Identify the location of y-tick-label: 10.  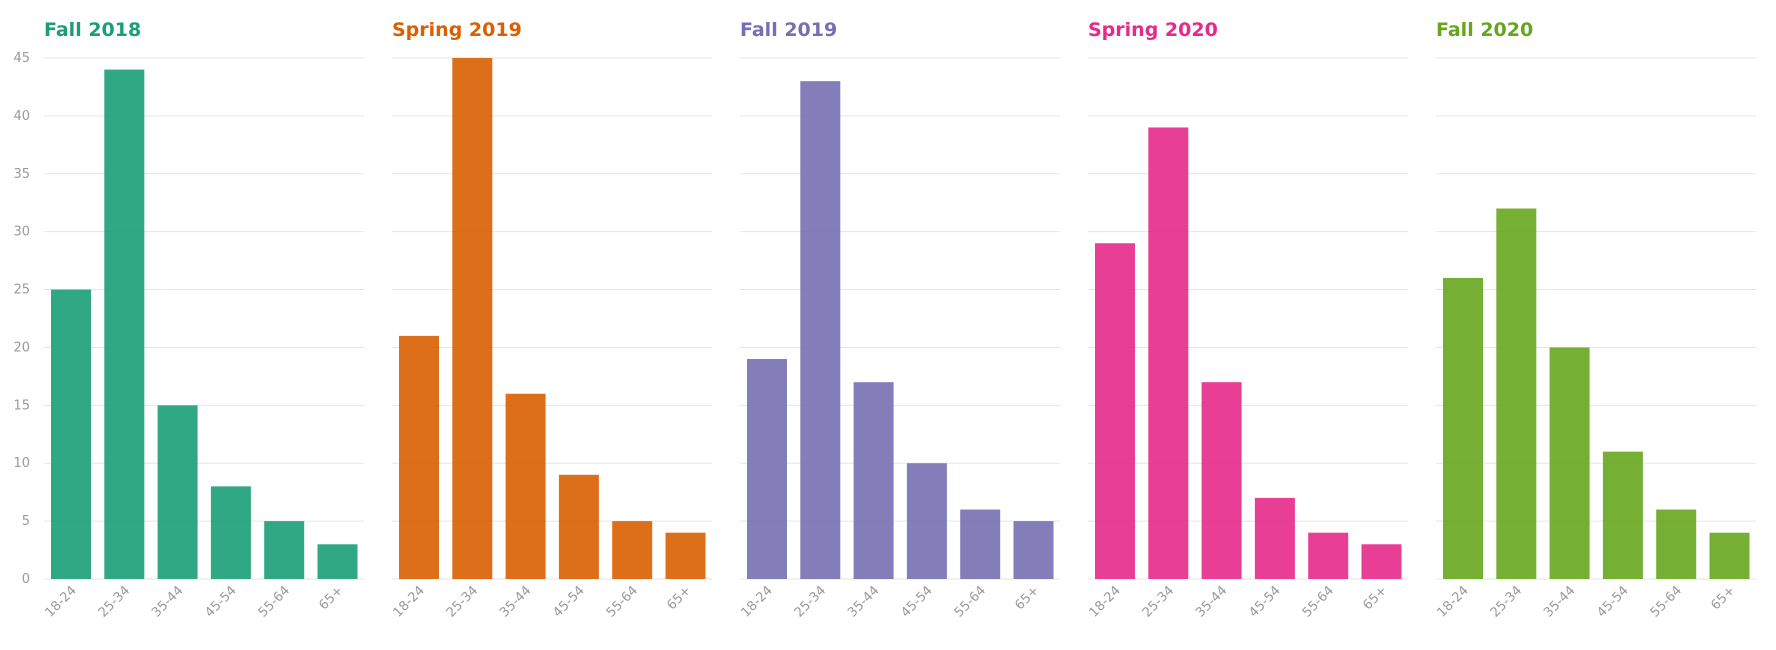
(21, 463).